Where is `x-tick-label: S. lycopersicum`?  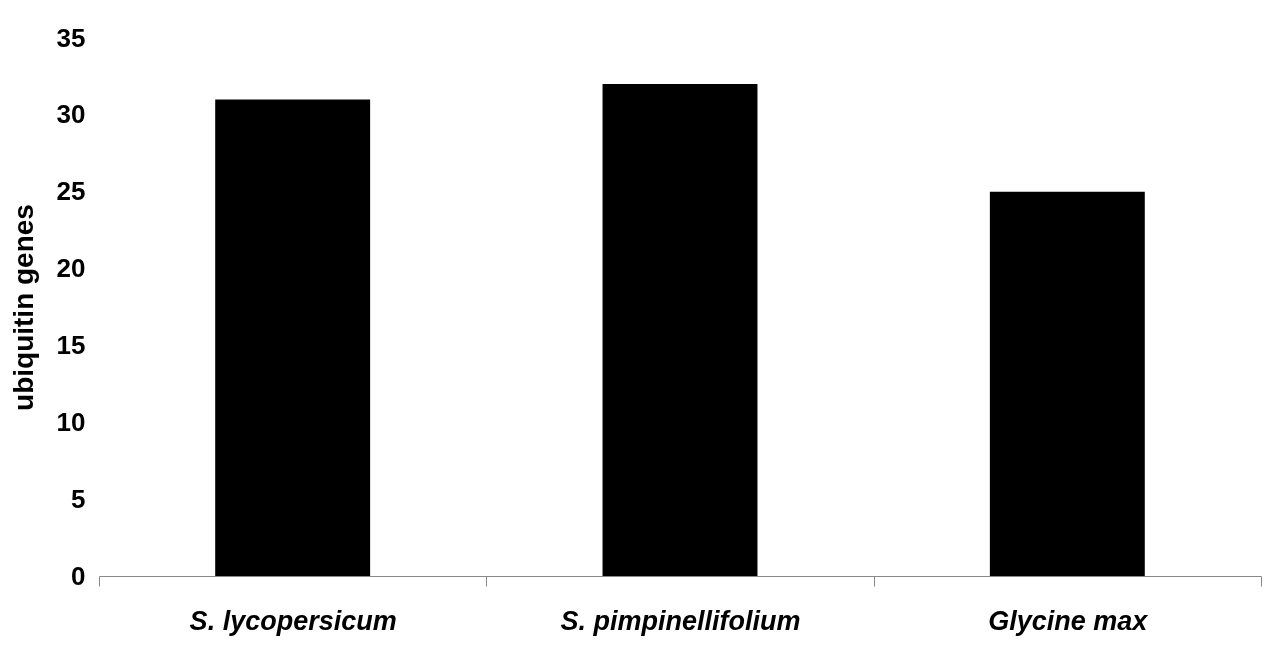 x-tick-label: S. lycopersicum is located at coordinates (293, 620).